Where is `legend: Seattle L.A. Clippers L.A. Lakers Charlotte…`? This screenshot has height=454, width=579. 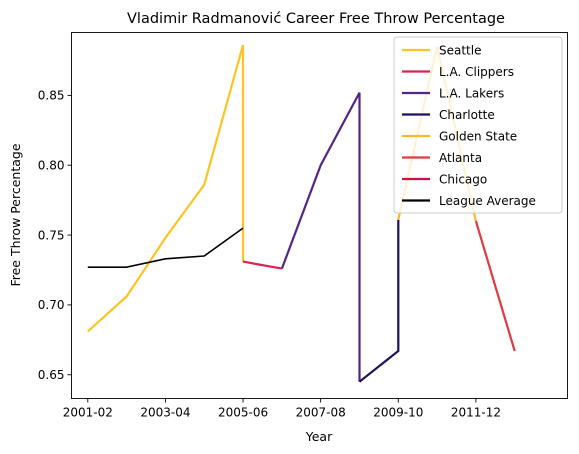 legend: Seattle L.A. Clippers L.A. Lakers Charlotte… is located at coordinates (478, 125).